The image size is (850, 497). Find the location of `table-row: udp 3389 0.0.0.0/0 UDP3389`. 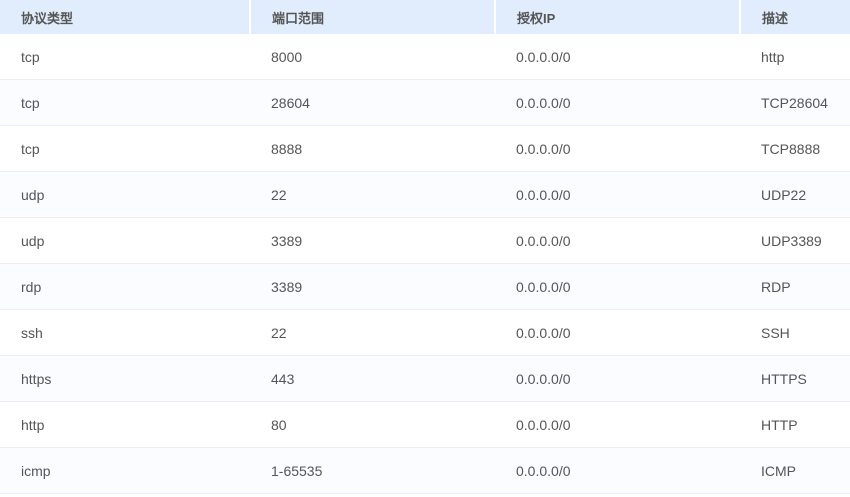

table-row: udp 3389 0.0.0.0/0 UDP3389 is located at coordinates (425, 240).